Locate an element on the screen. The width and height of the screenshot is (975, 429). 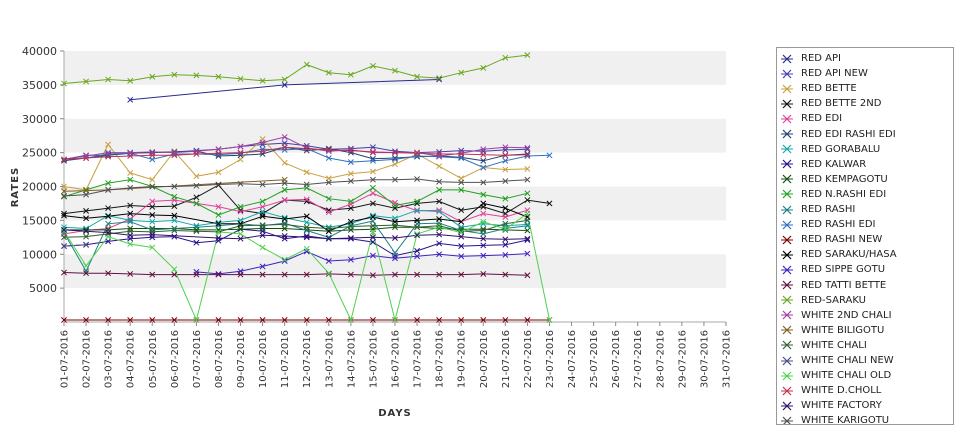
legend-item: WHITE KARIGOTU is located at coordinates (835, 418).